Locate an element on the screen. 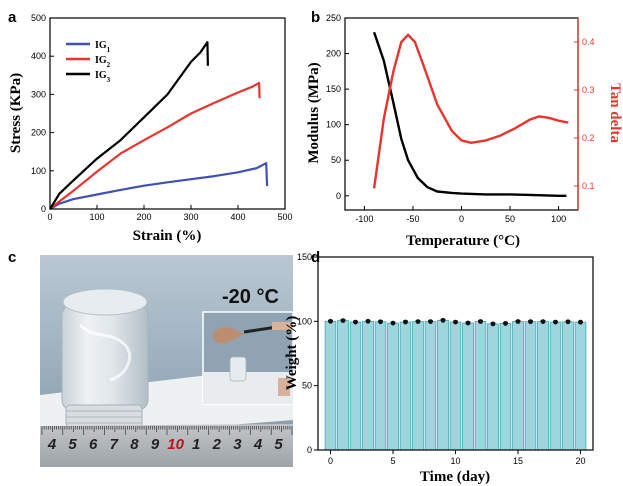 Image resolution: width=623 pixels, height=486 pixels. a-y-tick-label: 0 is located at coordinates (43, 209).